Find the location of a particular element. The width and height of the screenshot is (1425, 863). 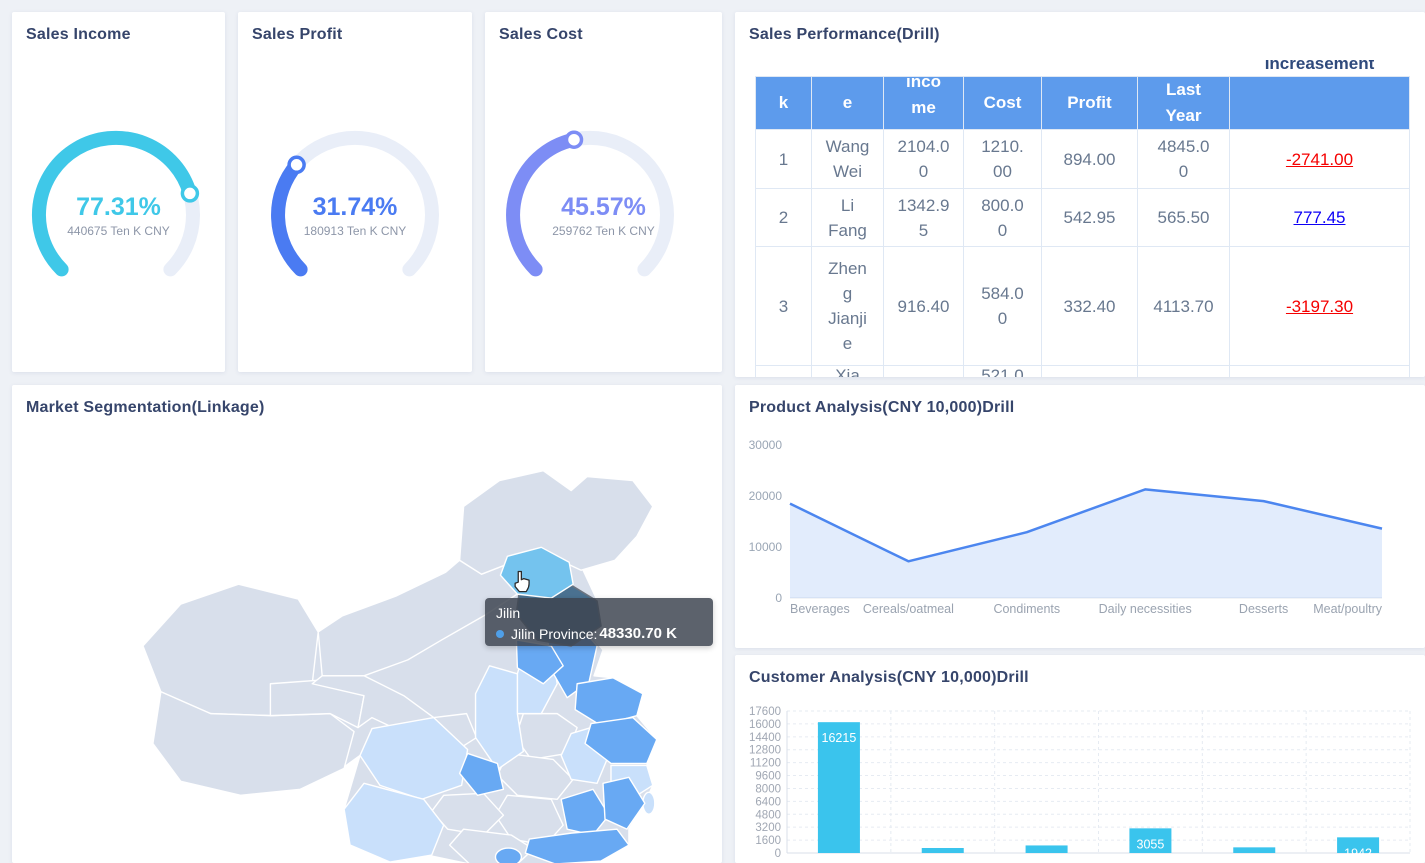

x-category-label: Cereals/oatmeal is located at coordinates (908, 609).